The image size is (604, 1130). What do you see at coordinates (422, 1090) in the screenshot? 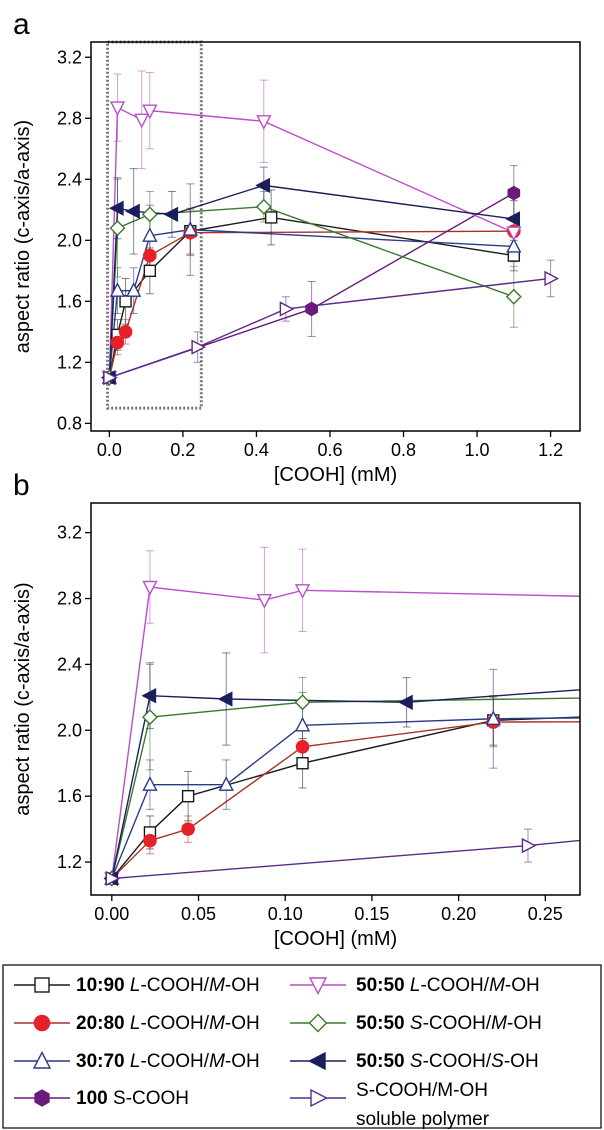
I see `legend-label: S-COOH/M-OH` at bounding box center [422, 1090].